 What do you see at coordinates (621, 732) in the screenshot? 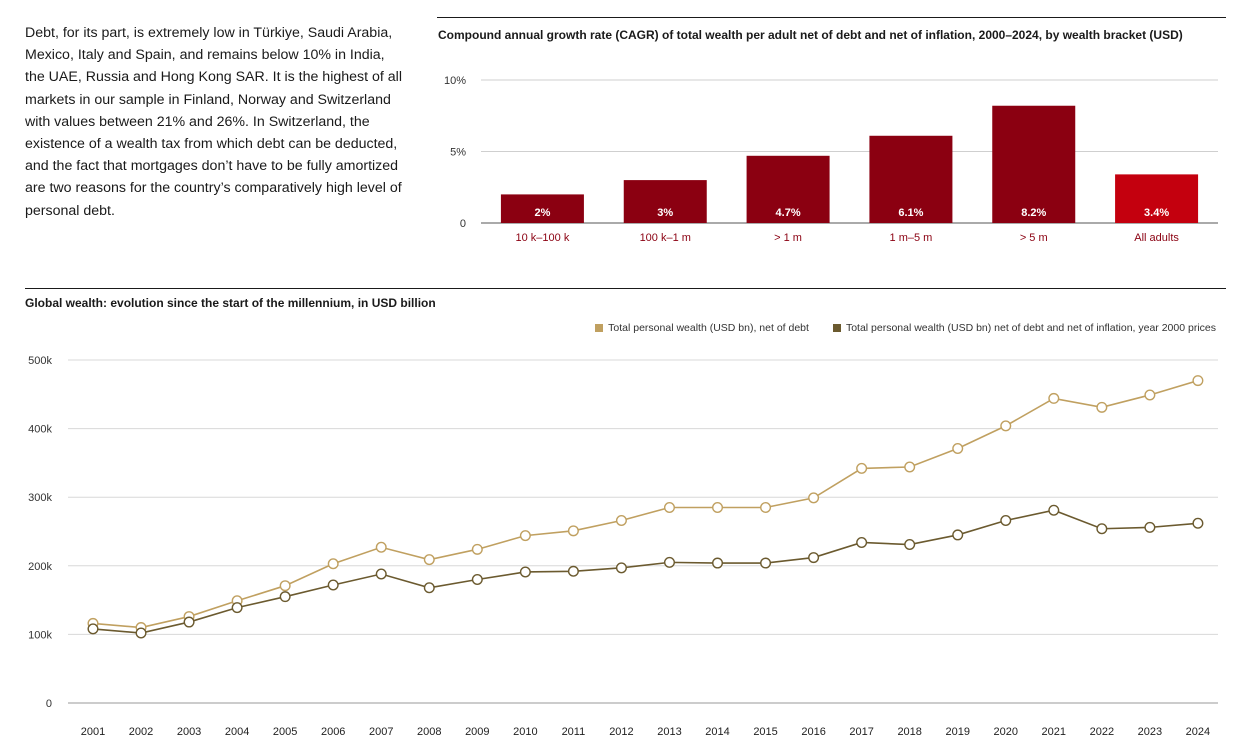
I see `line-x-tick-label: 2012` at bounding box center [621, 732].